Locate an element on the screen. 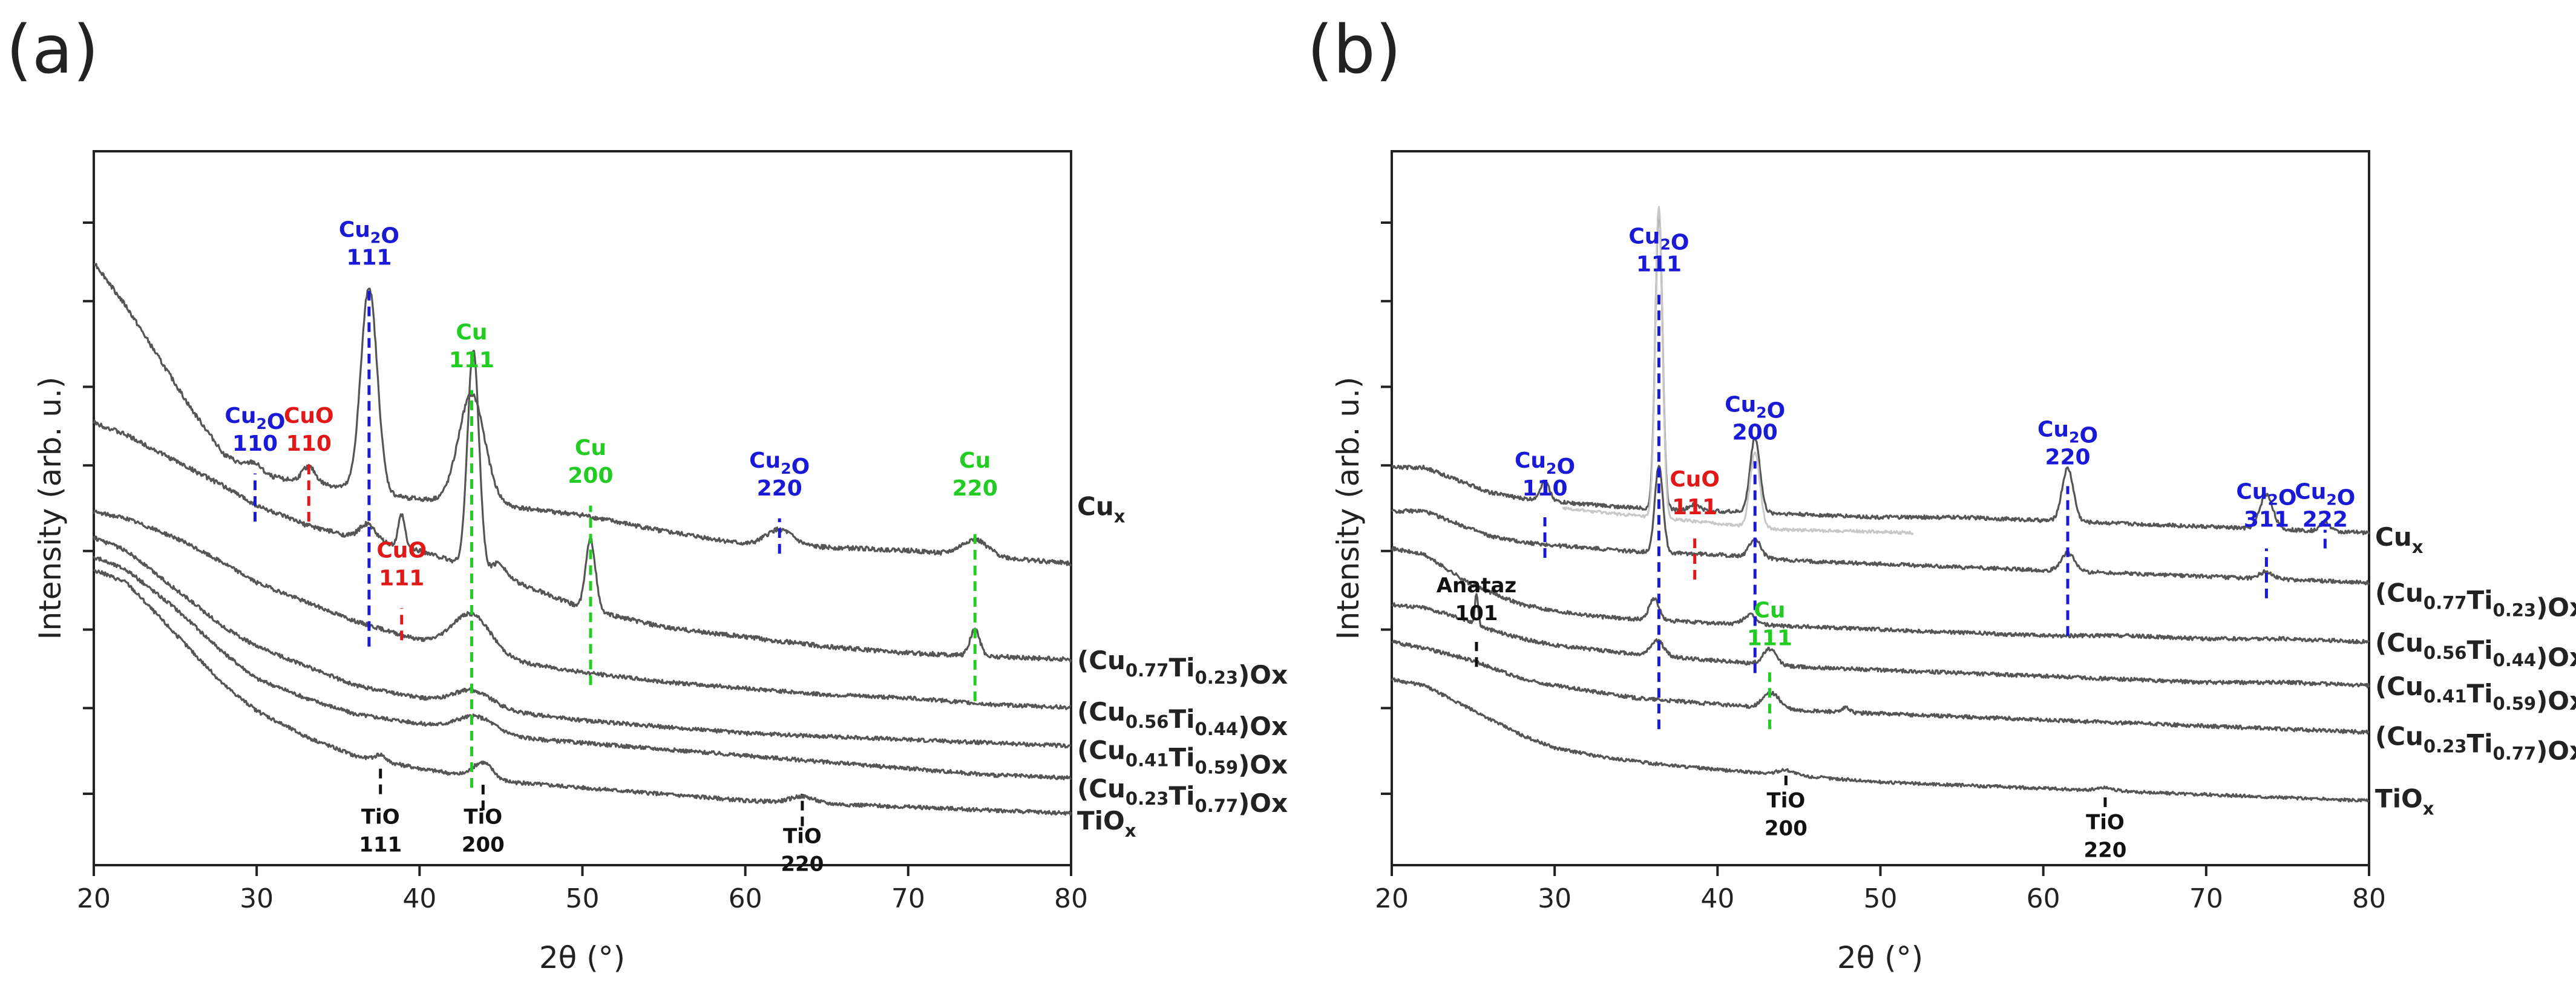 This screenshot has width=2576, height=991. peak-index: 222 is located at coordinates (2325, 520).